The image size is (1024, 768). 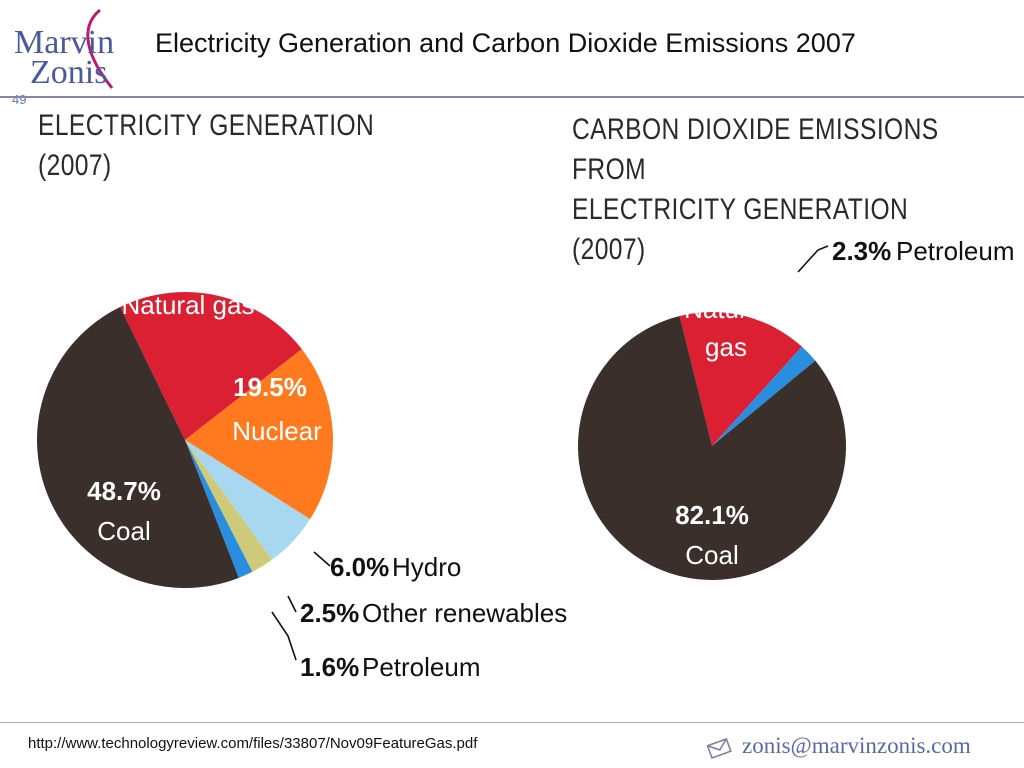 What do you see at coordinates (124, 491) in the screenshot?
I see `gen-label-coal-value: 48.7%` at bounding box center [124, 491].